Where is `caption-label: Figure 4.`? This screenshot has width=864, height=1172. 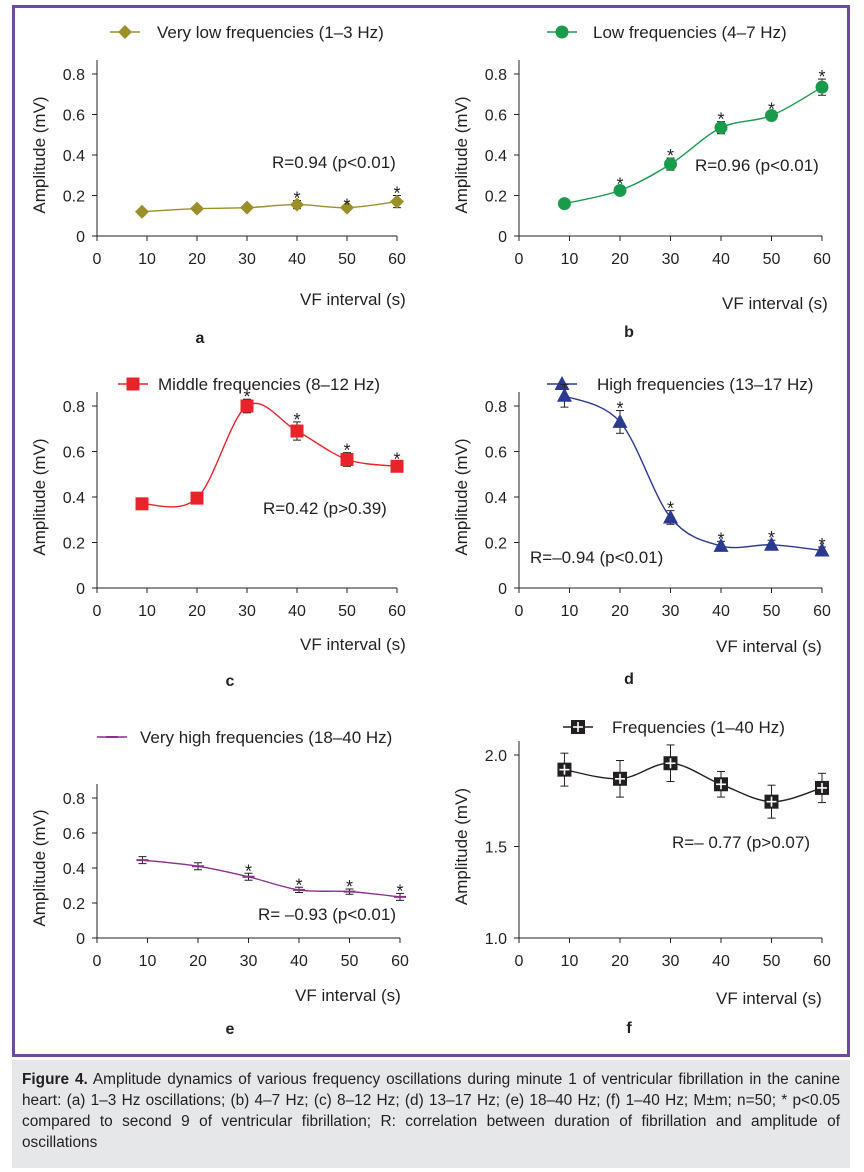 caption-label: Figure 4. is located at coordinates (55, 1079).